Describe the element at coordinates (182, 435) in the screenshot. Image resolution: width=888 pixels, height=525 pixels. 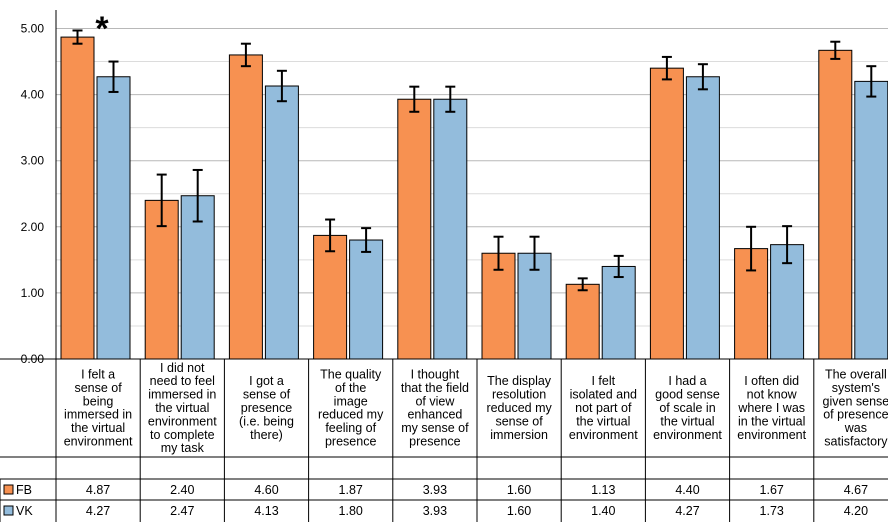
I see `category-label: to complete` at that location.